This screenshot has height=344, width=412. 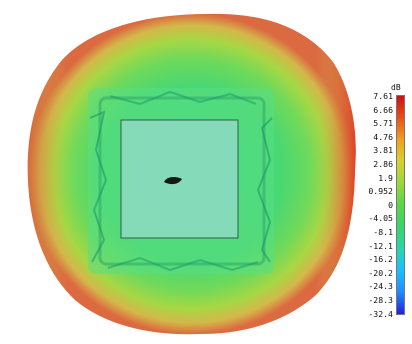 What do you see at coordinates (380, 313) in the screenshot?
I see `legend-tick-label: -32.4` at bounding box center [380, 313].